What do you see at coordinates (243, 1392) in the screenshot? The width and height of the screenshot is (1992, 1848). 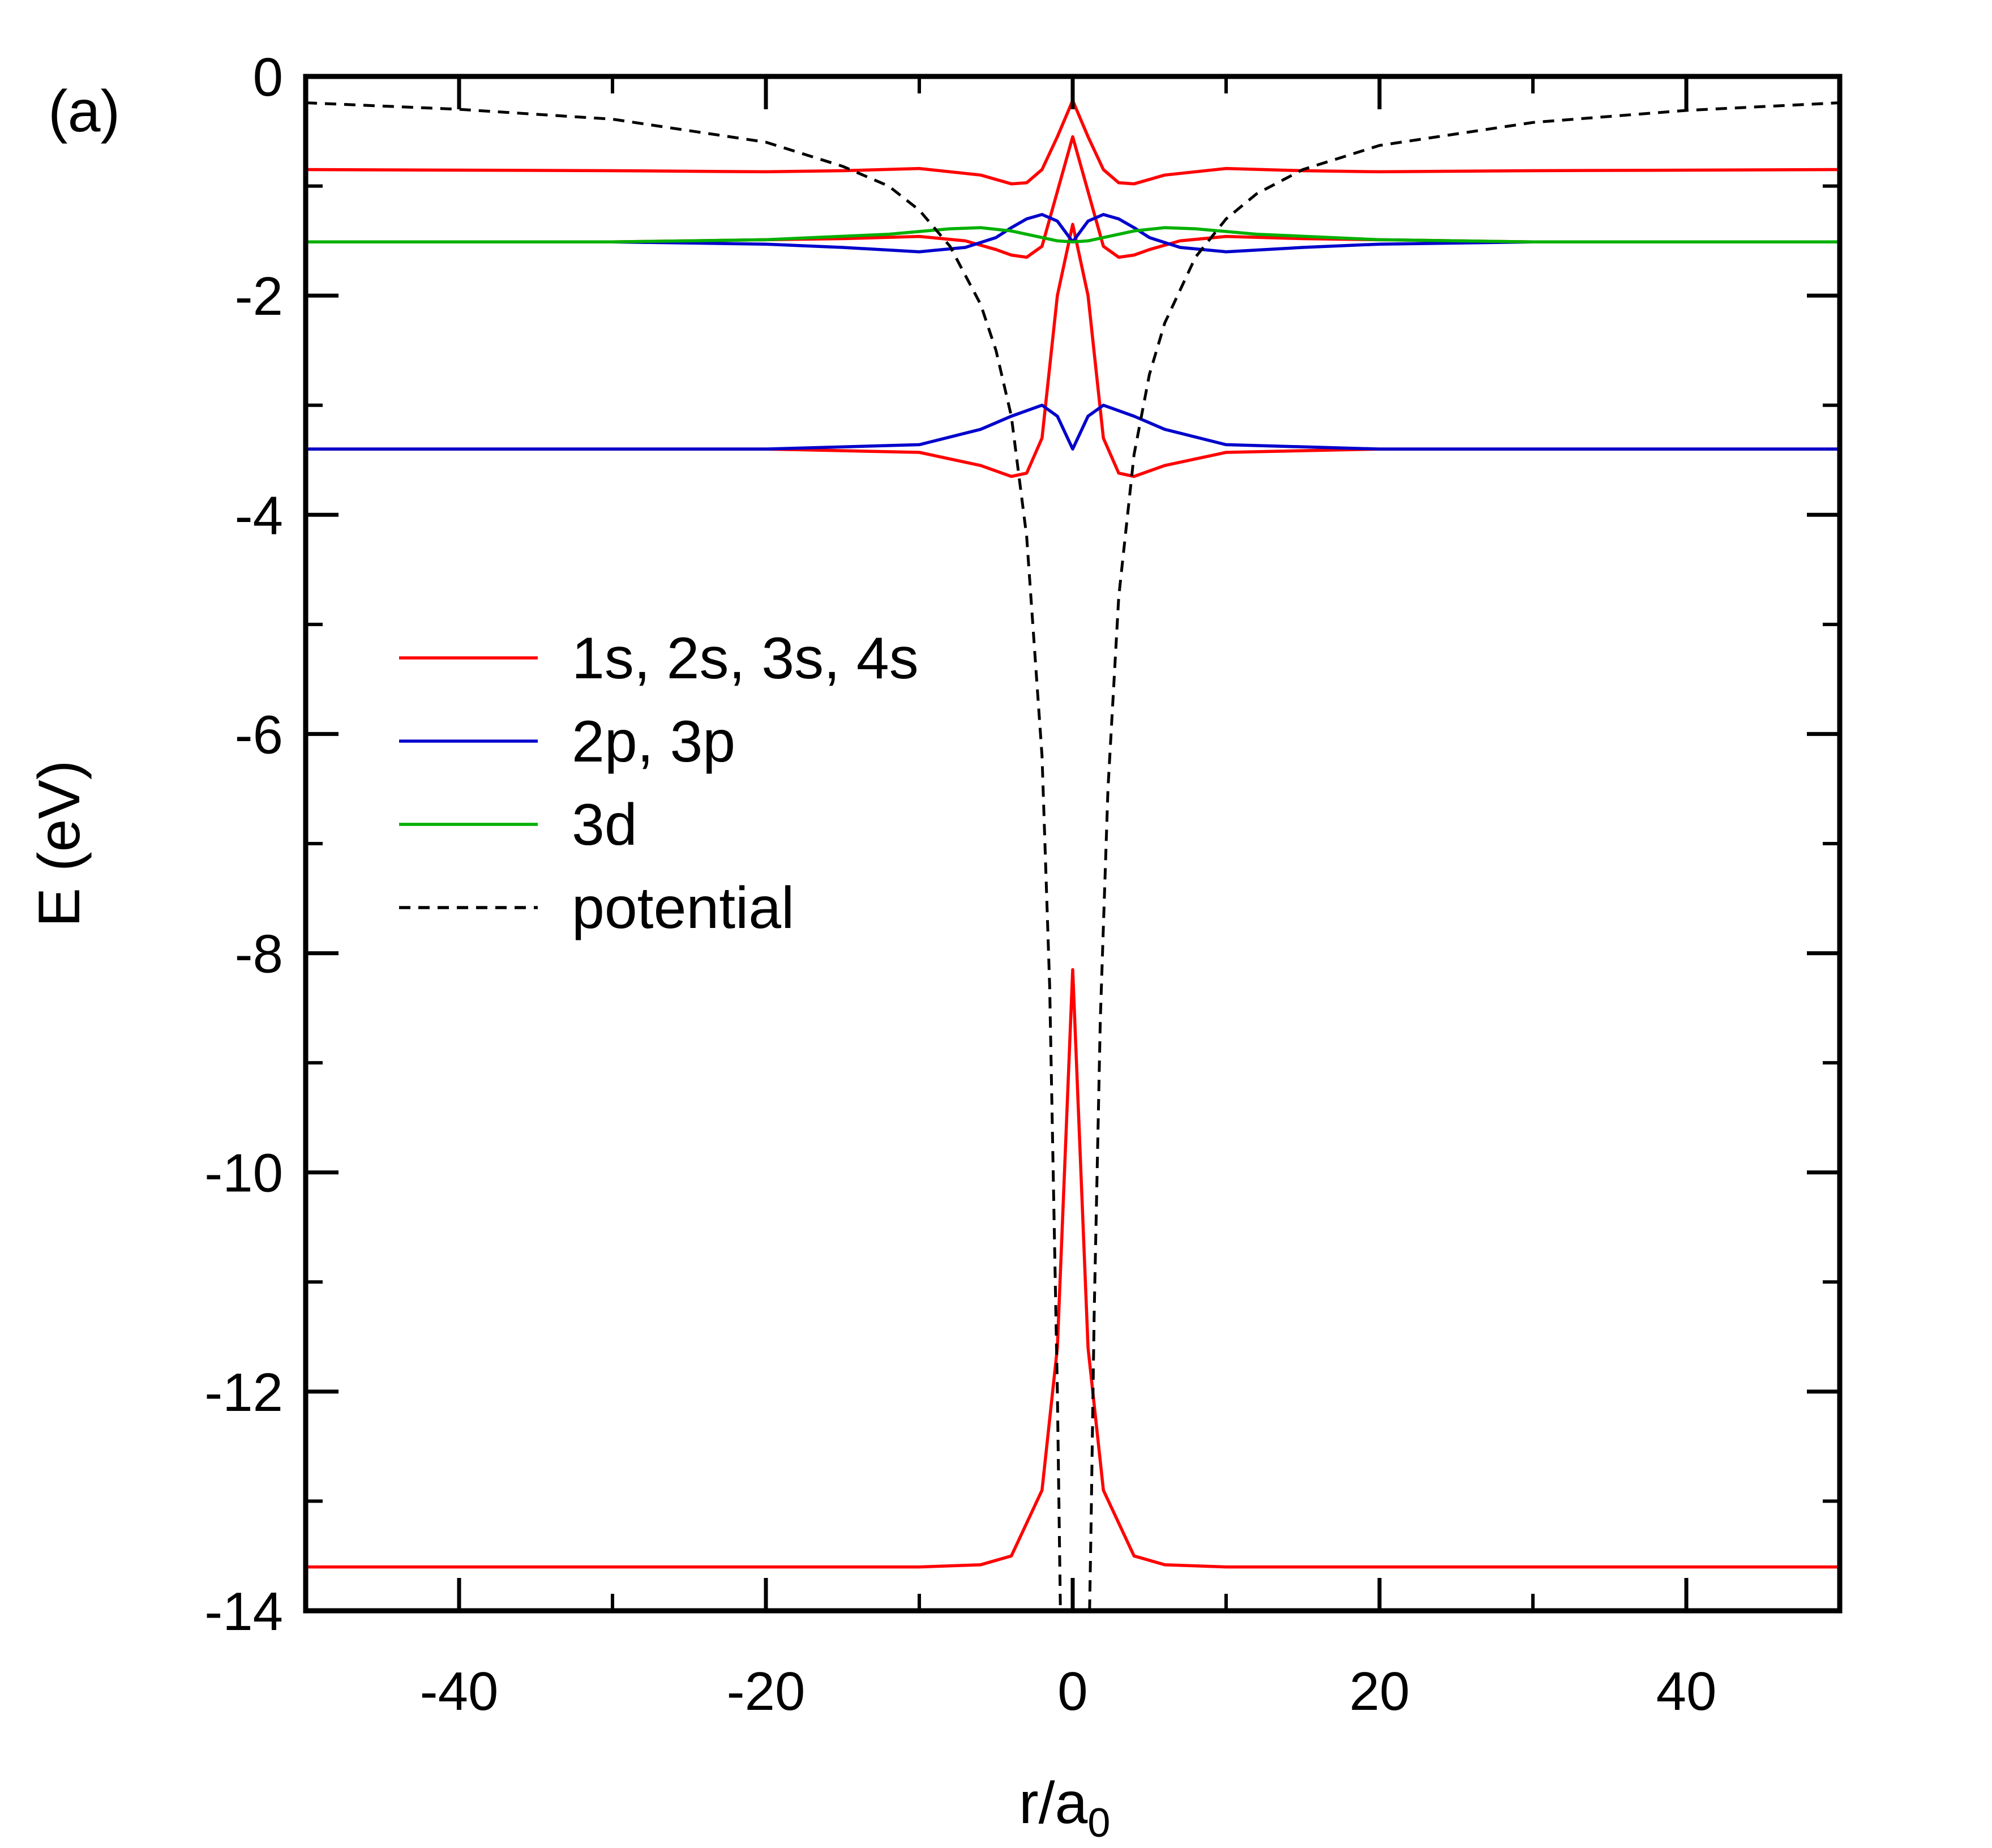 I see `y-tick-label: -12` at bounding box center [243, 1392].